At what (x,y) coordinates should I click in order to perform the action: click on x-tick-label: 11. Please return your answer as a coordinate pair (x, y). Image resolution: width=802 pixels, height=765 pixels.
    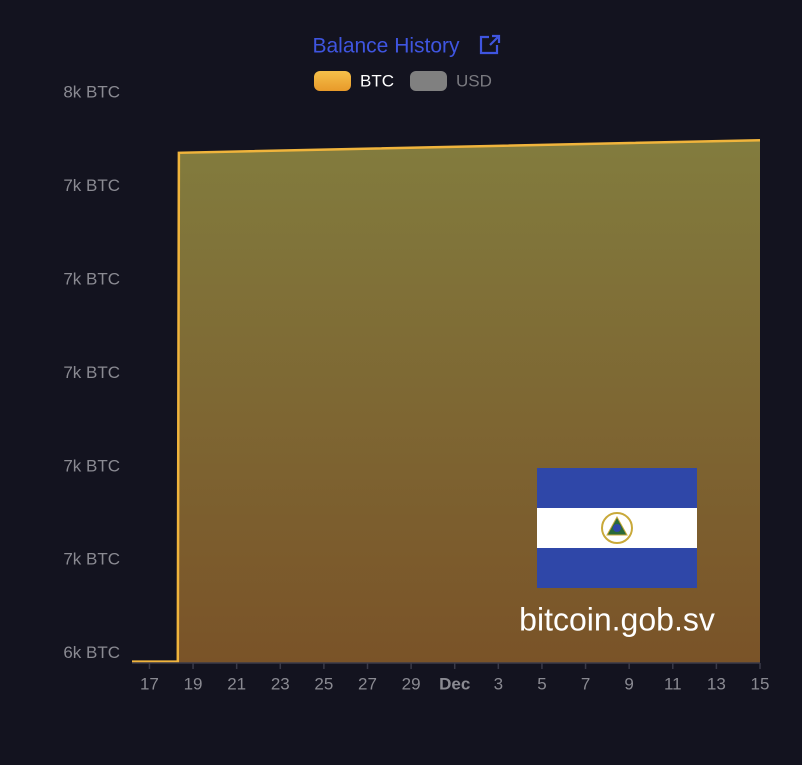
    Looking at the image, I should click on (673, 683).